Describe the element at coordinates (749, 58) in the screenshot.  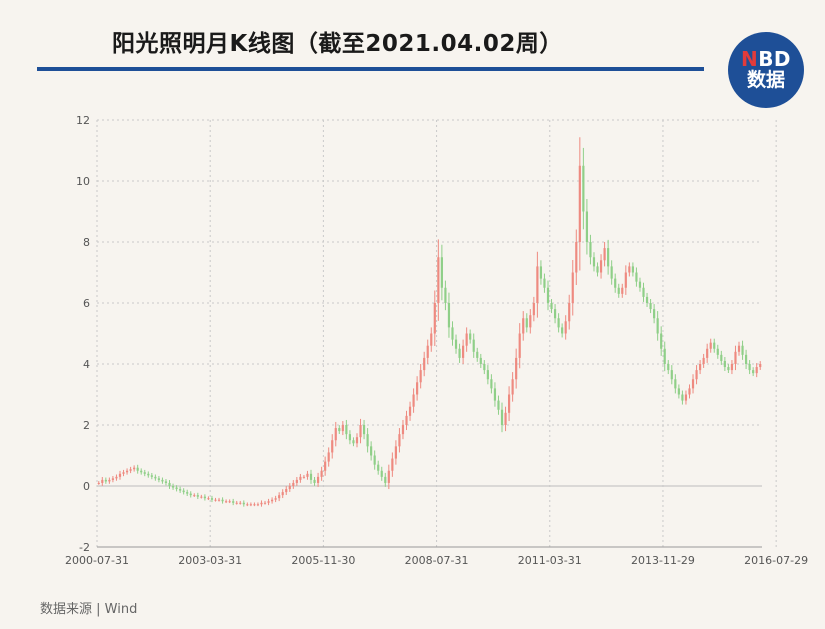
I see `logo-accent-letter: N` at that location.